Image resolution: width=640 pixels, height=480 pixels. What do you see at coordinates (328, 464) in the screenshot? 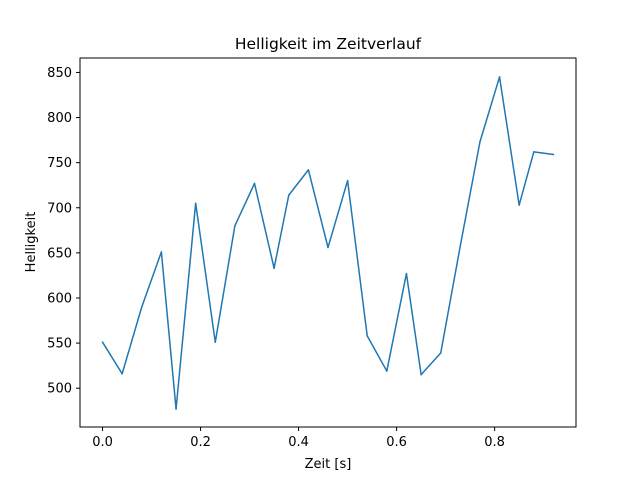
I see `x-axis-label: Zeit [s]` at bounding box center [328, 464].